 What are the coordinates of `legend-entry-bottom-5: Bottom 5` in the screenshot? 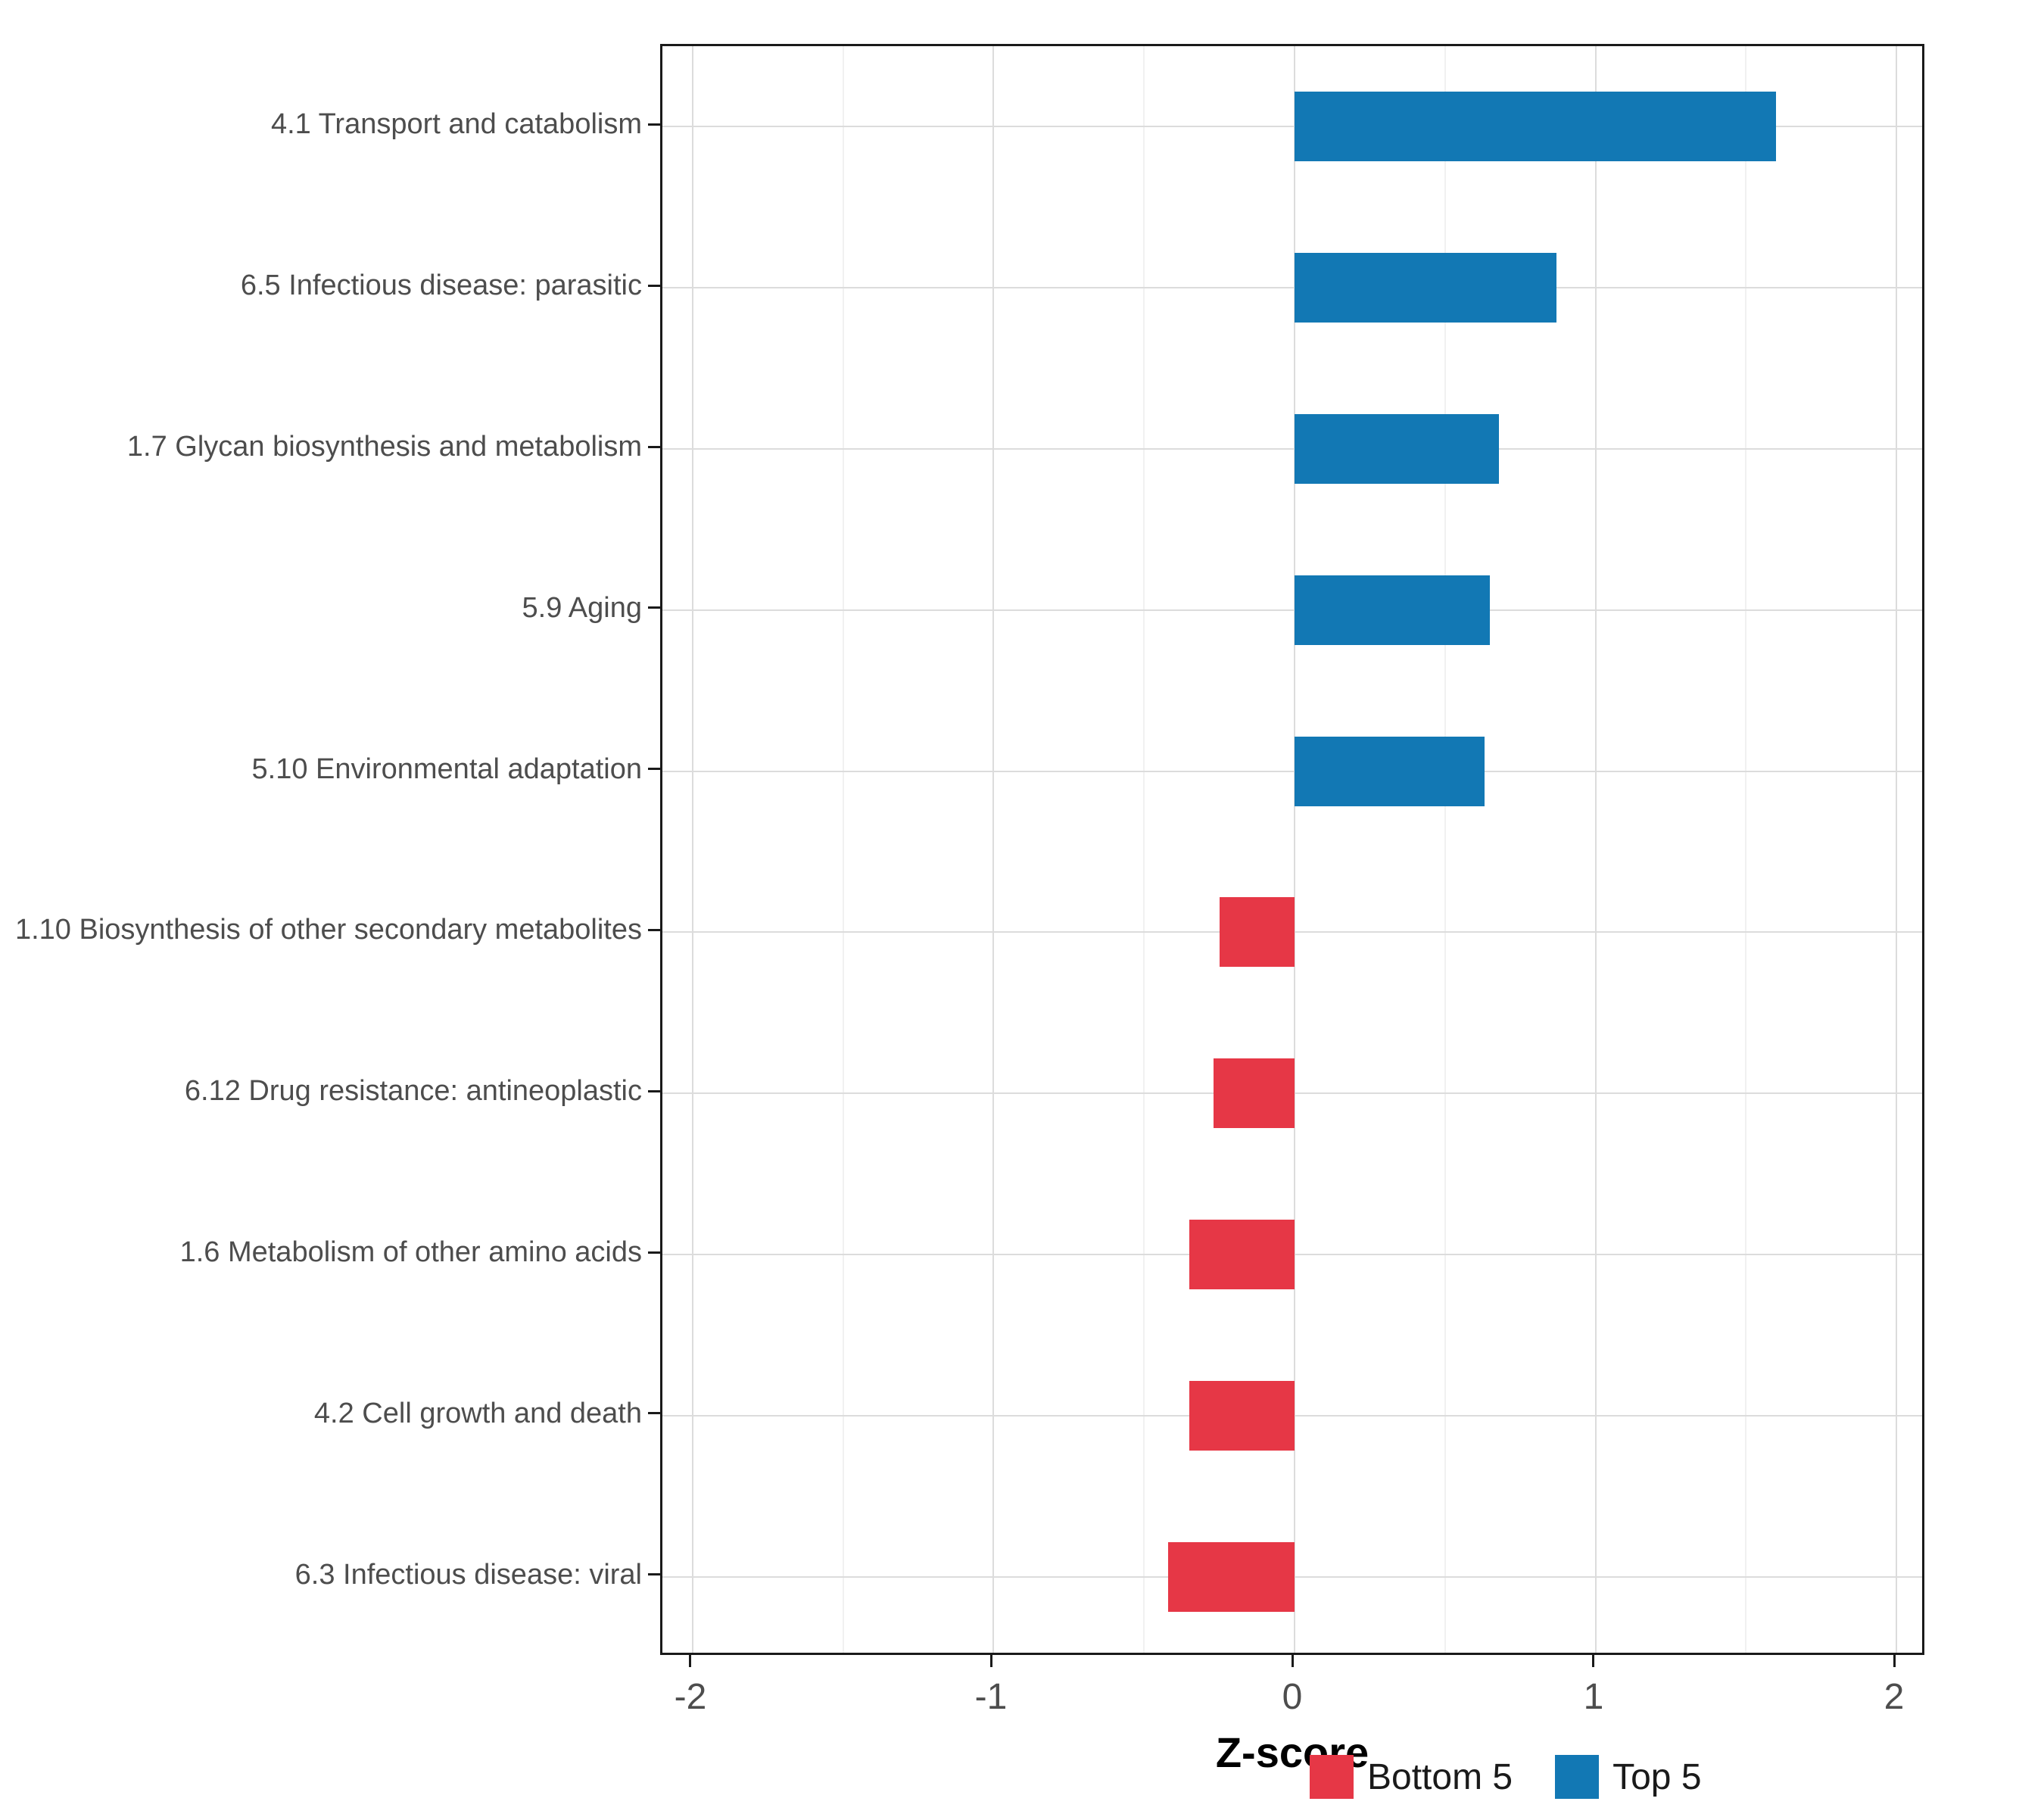 It's located at (1411, 1777).